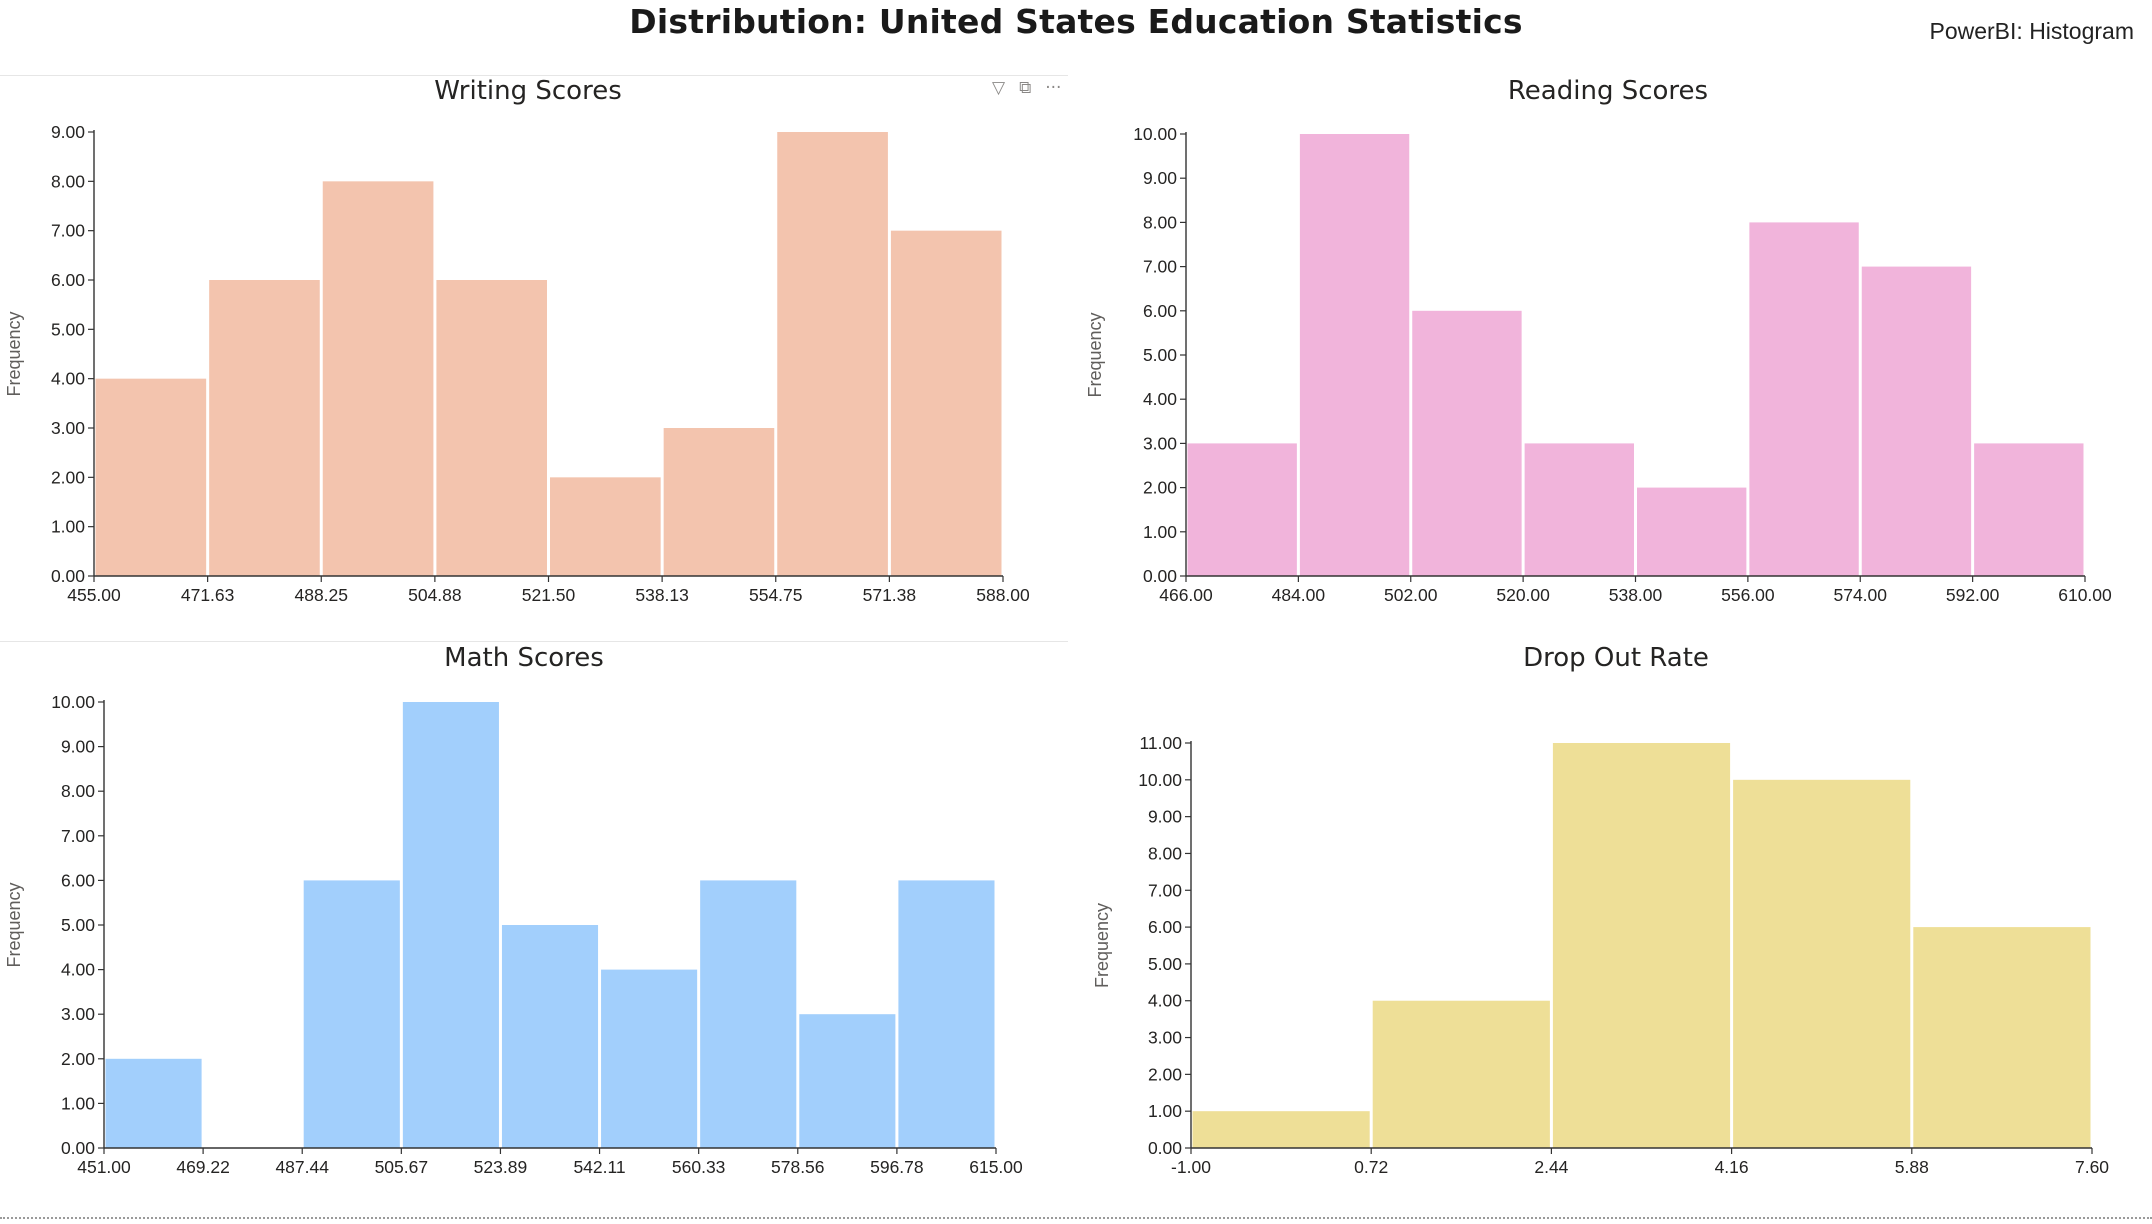 This screenshot has width=2152, height=1224. What do you see at coordinates (1912, 1167) in the screenshot?
I see `x-tick-label: 5.88` at bounding box center [1912, 1167].